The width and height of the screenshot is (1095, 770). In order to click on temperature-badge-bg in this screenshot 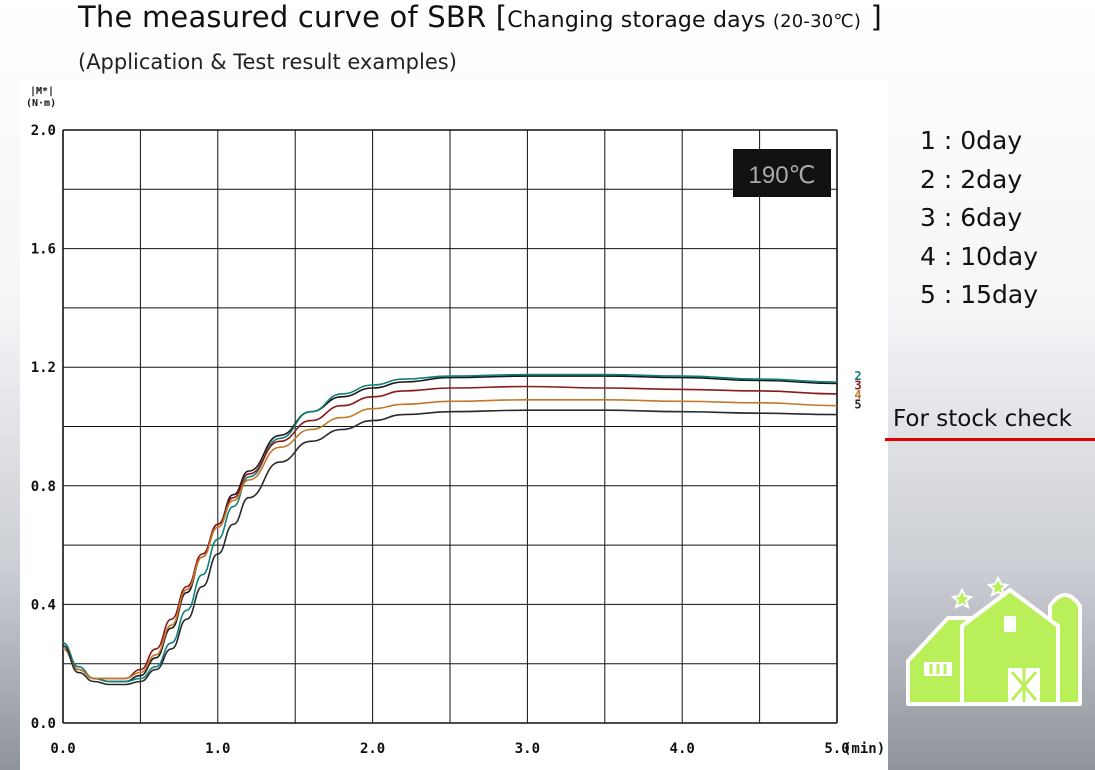, I will do `click(782, 173)`.